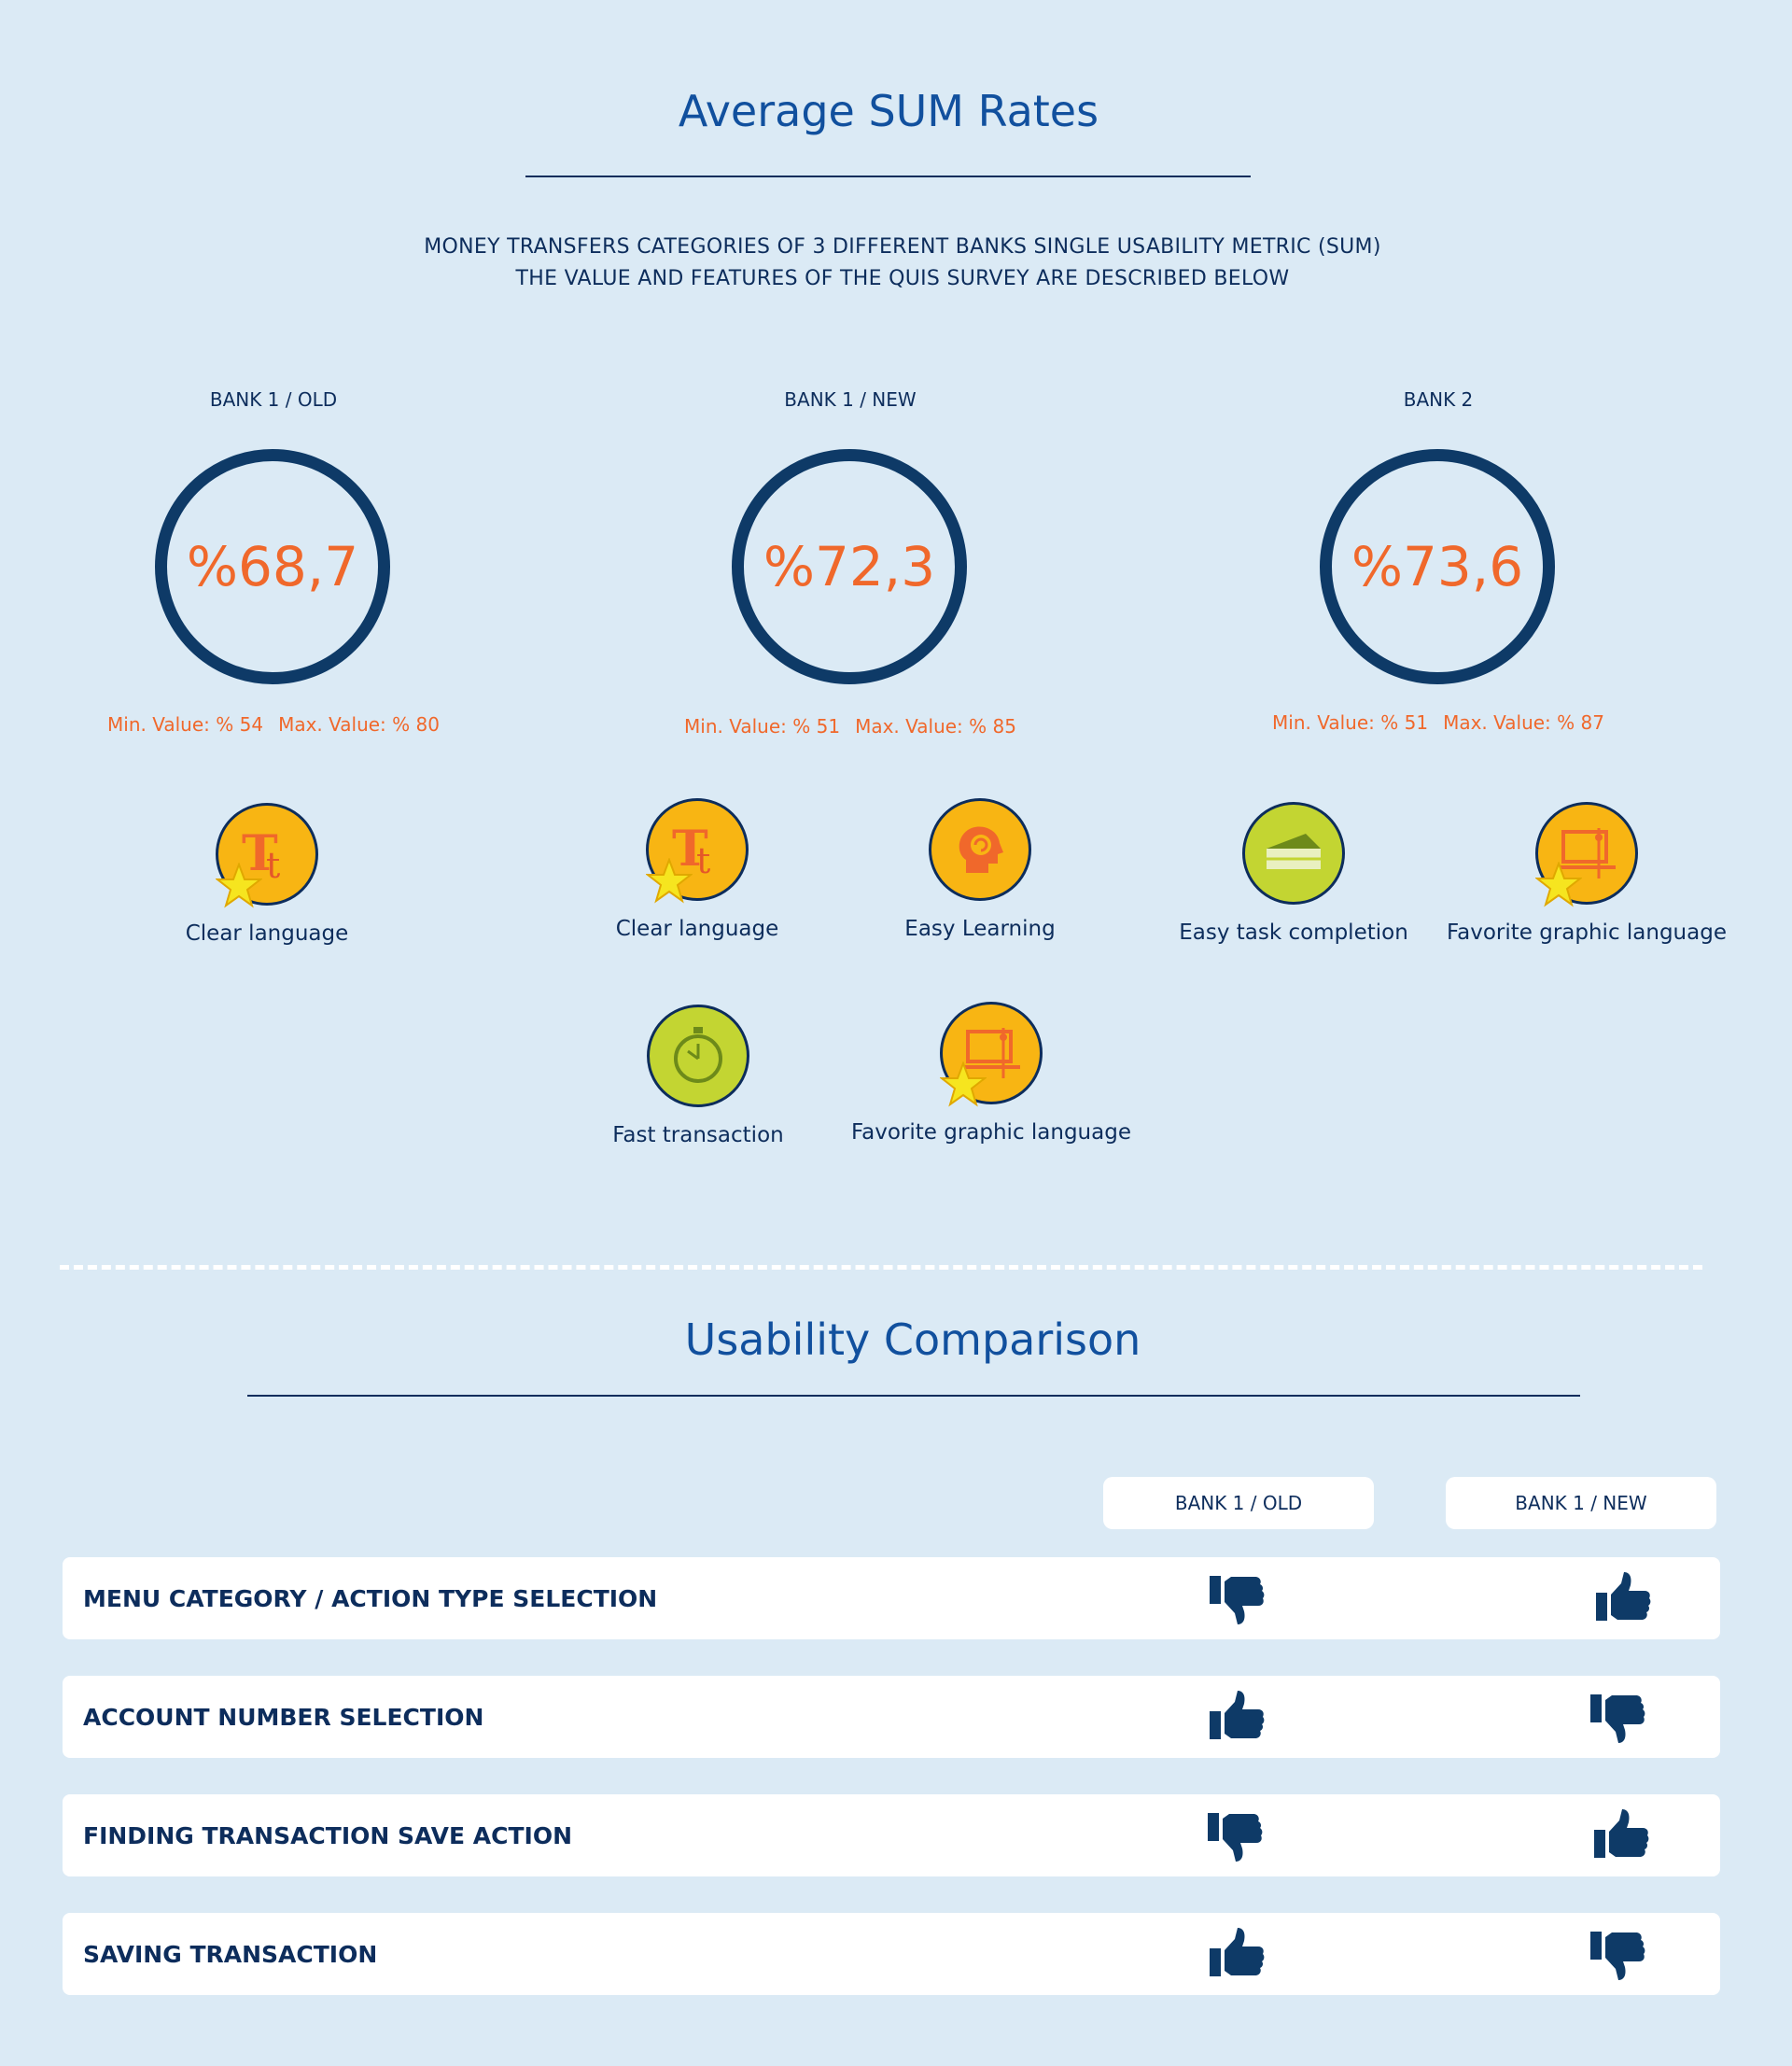 The width and height of the screenshot is (1792, 2066). I want to click on row-label: MENU CATEGORY / ACTION TYPE SELECTION, so click(370, 1598).